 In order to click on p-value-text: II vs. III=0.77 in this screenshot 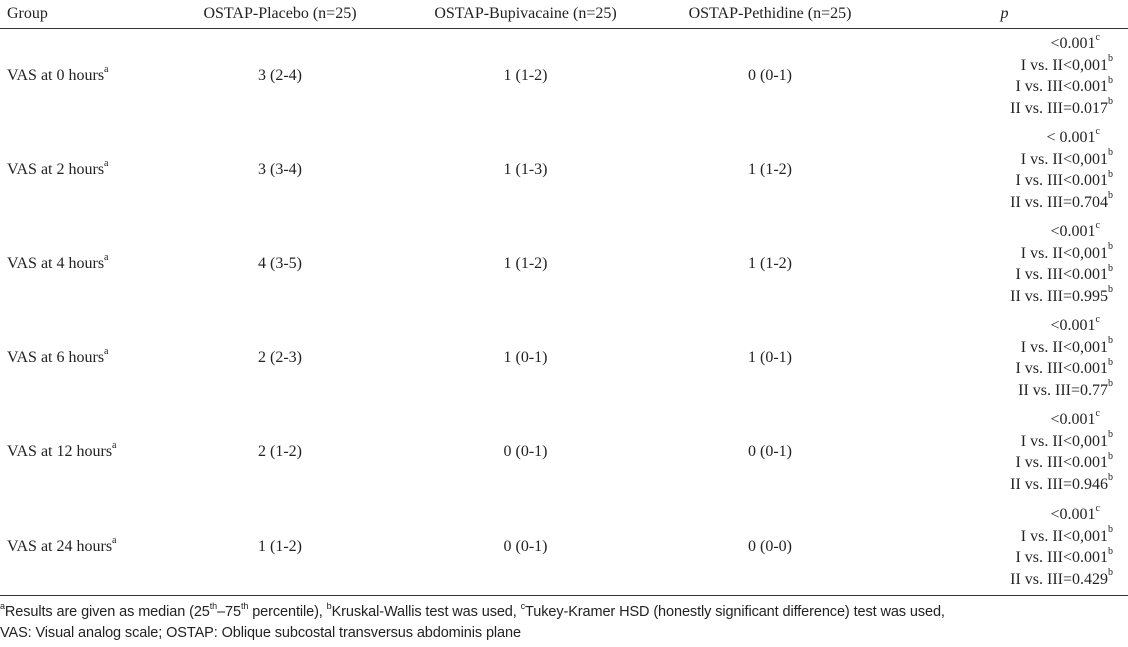, I will do `click(1063, 390)`.